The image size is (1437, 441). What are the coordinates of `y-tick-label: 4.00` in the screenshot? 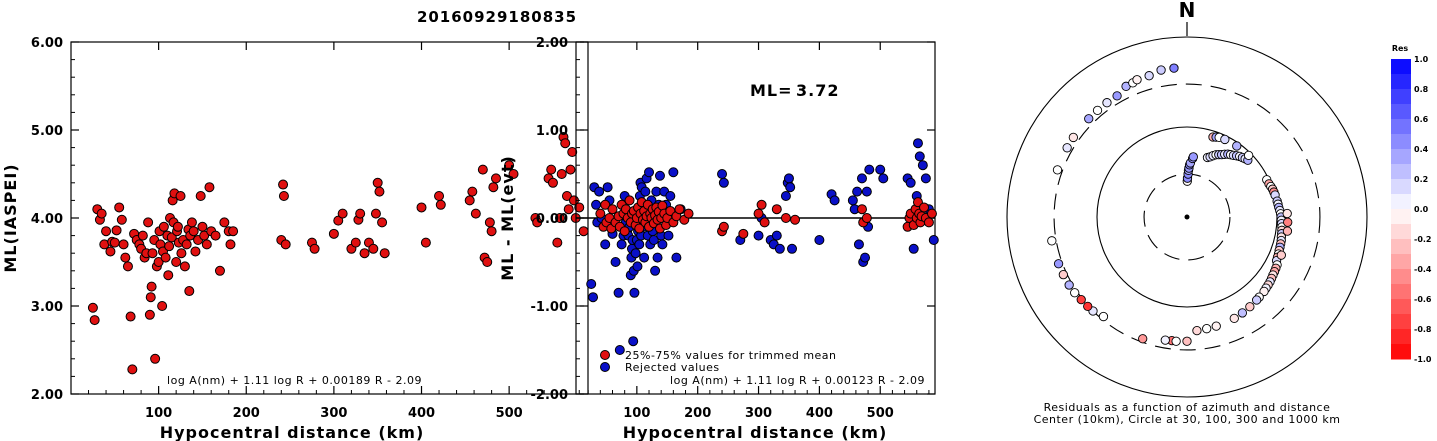 It's located at (47, 219).